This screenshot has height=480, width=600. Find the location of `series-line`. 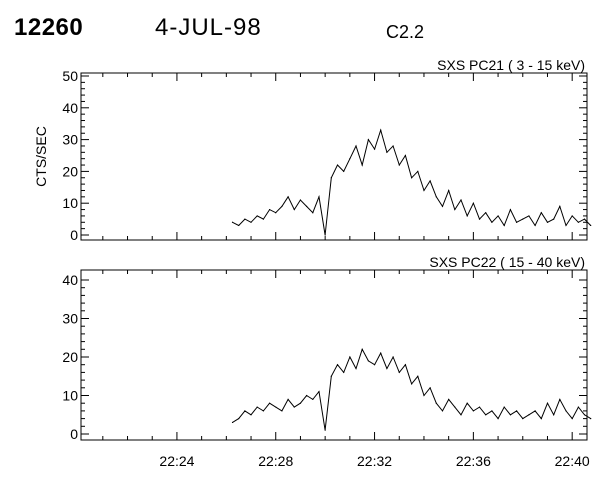

series-line is located at coordinates (411, 389).